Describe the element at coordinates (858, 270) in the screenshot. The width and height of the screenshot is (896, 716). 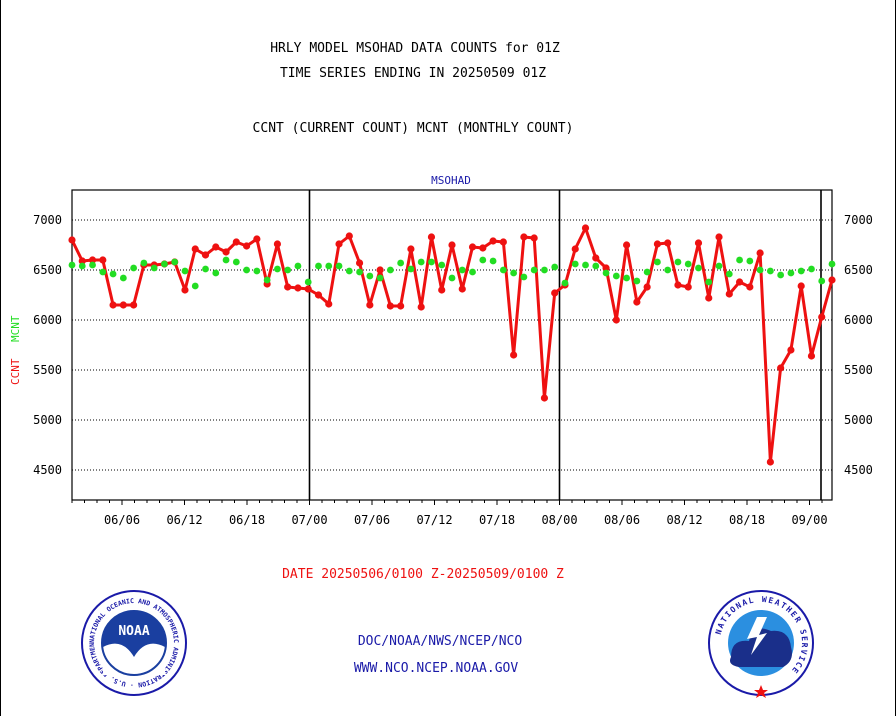
I see `y-tick-label-right: 6500` at that location.